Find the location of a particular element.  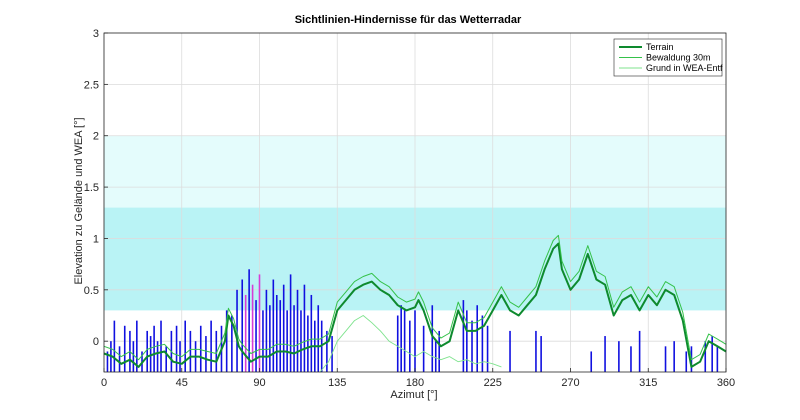

x-tick-label-0: 0 is located at coordinates (104, 383).